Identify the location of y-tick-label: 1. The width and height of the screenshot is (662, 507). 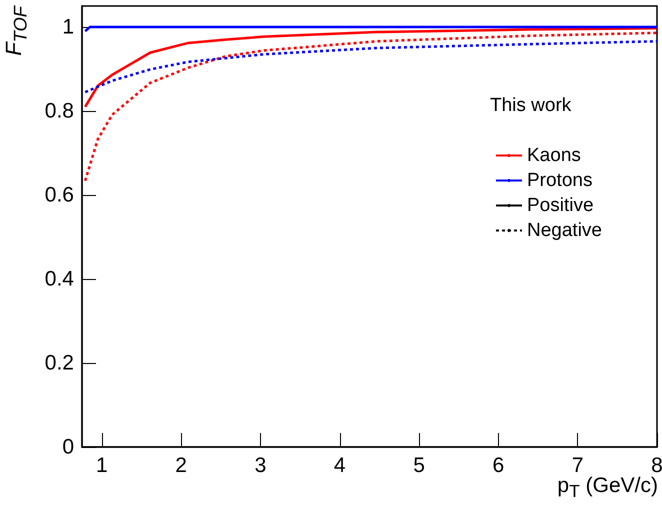
(68, 27).